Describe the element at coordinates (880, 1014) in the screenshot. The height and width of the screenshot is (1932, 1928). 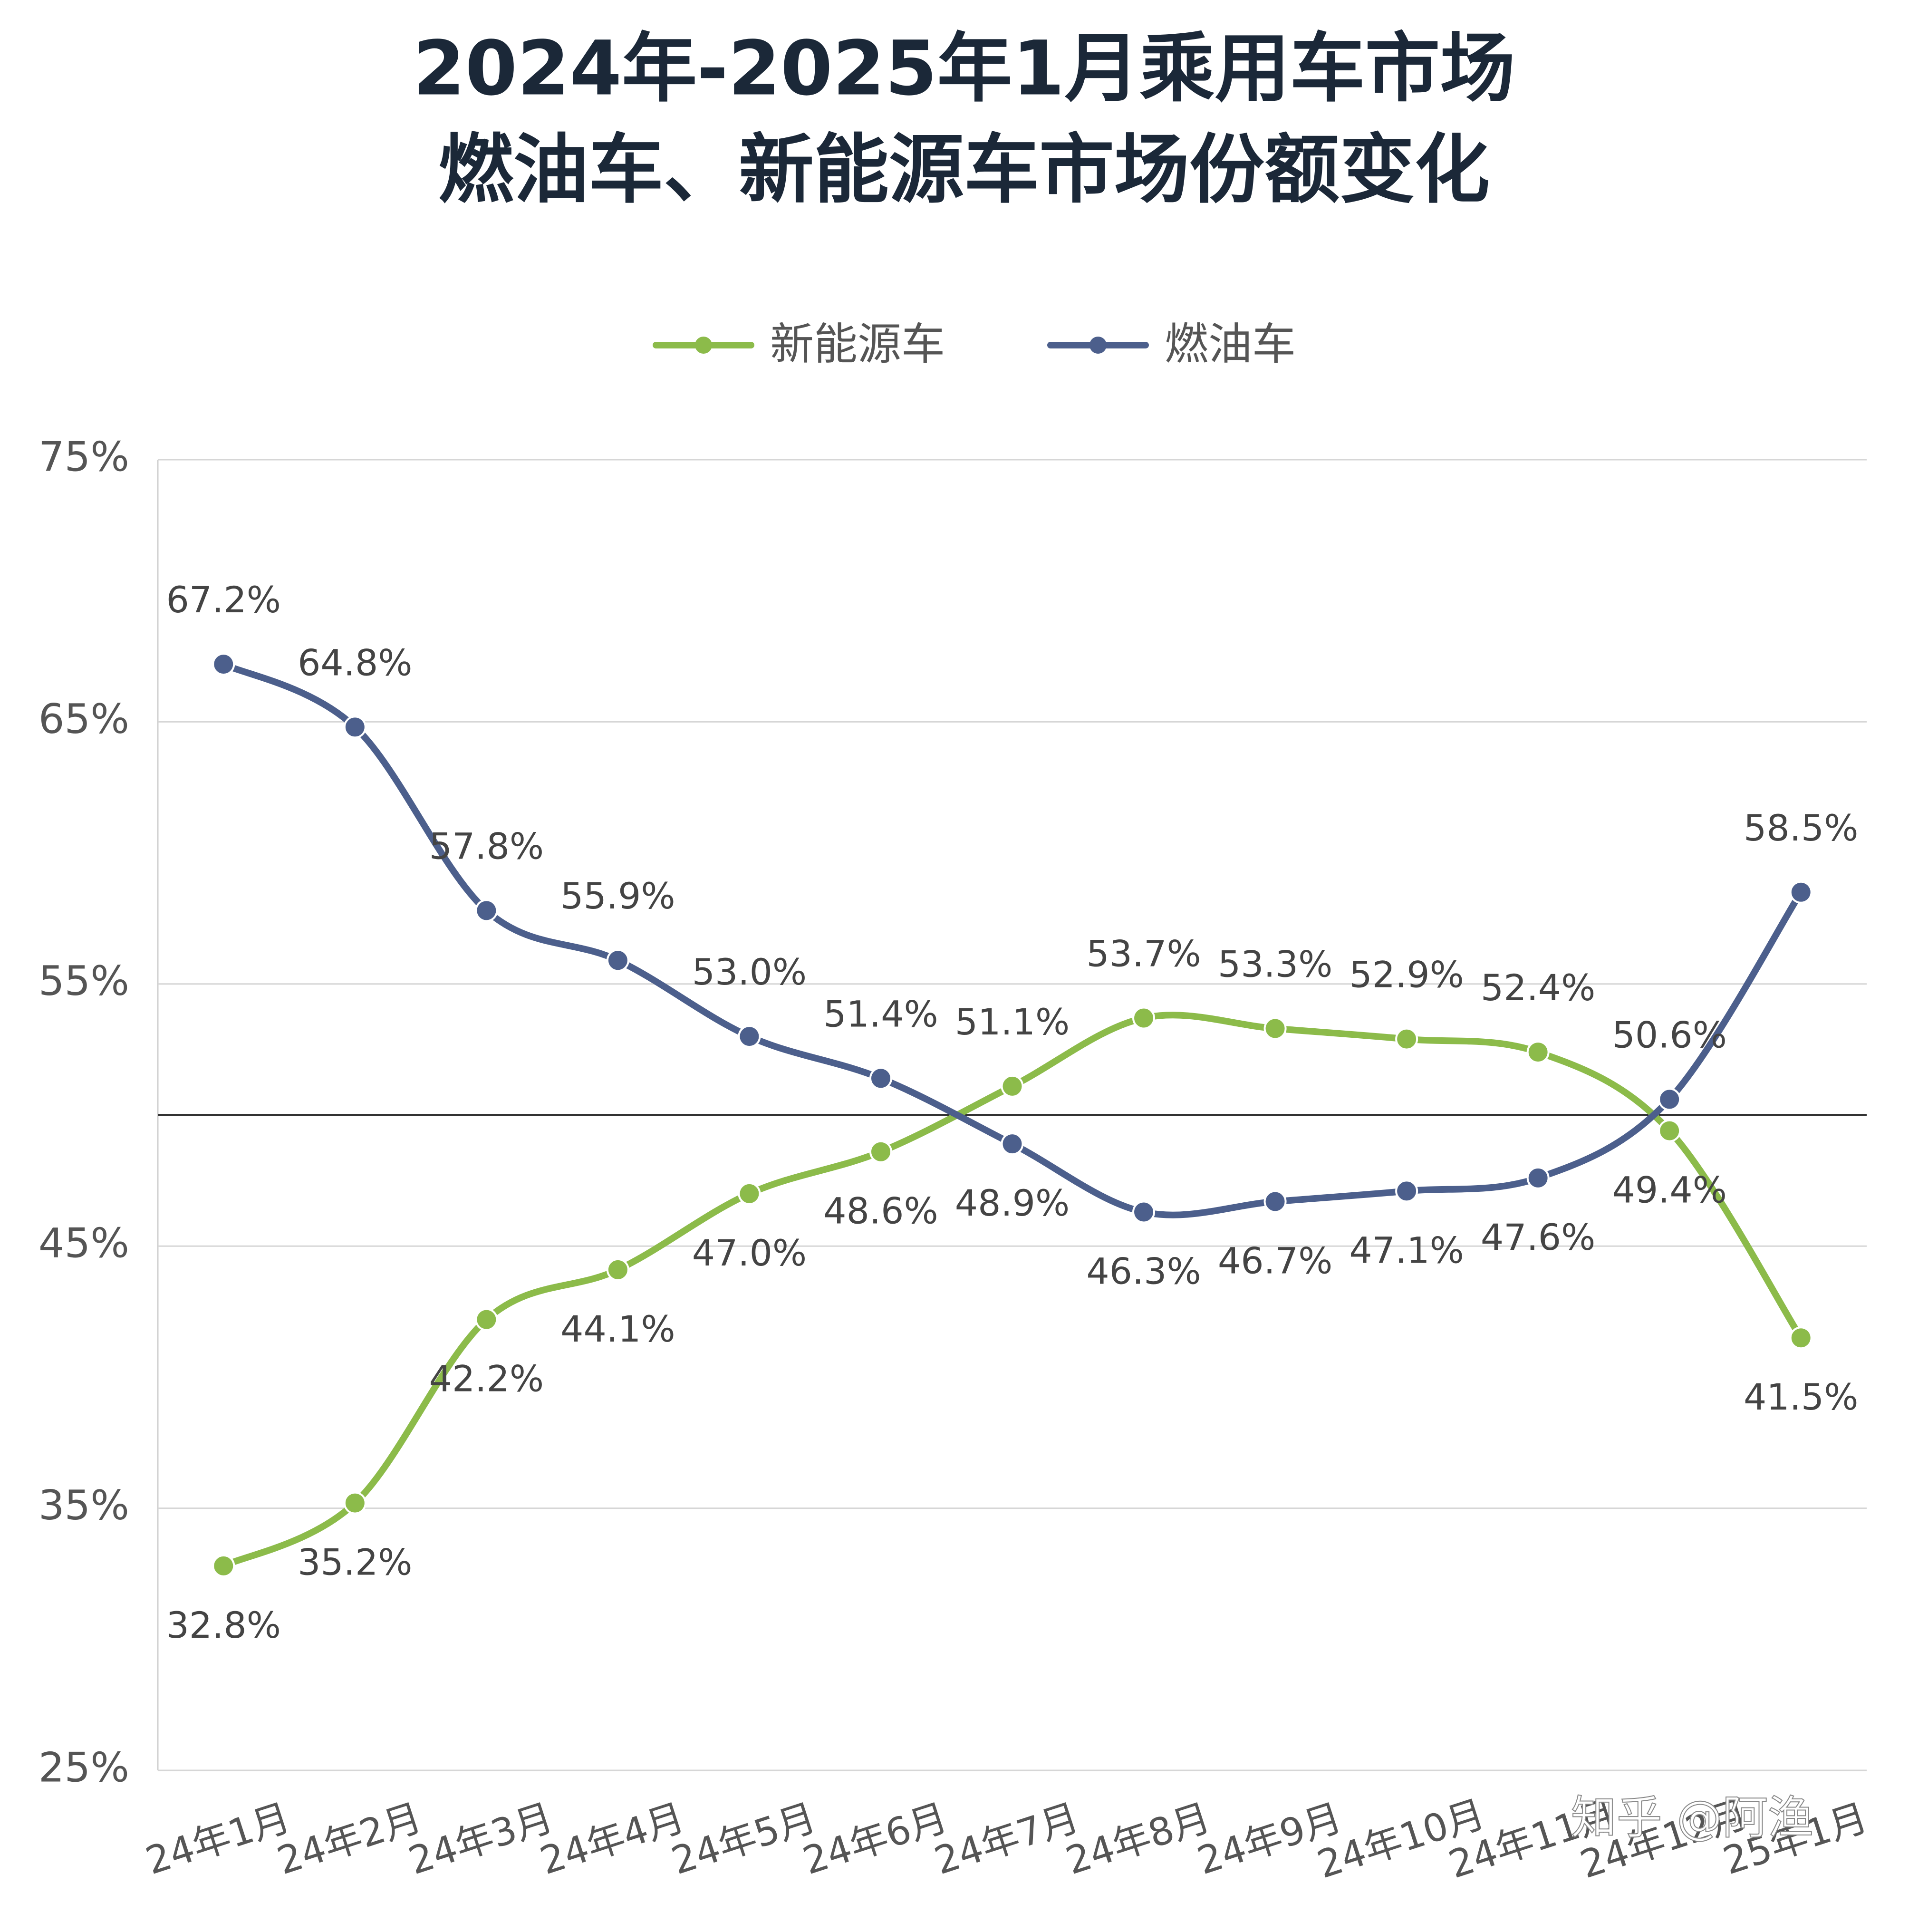
I see `data-label: 51.4%` at that location.